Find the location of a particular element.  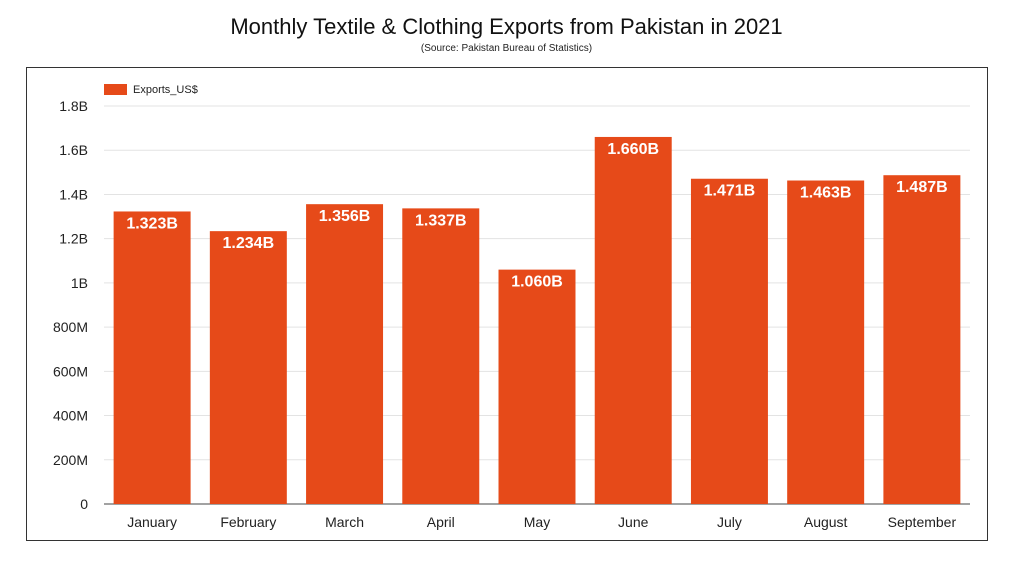

x-tick-label: January is located at coordinates (152, 522).